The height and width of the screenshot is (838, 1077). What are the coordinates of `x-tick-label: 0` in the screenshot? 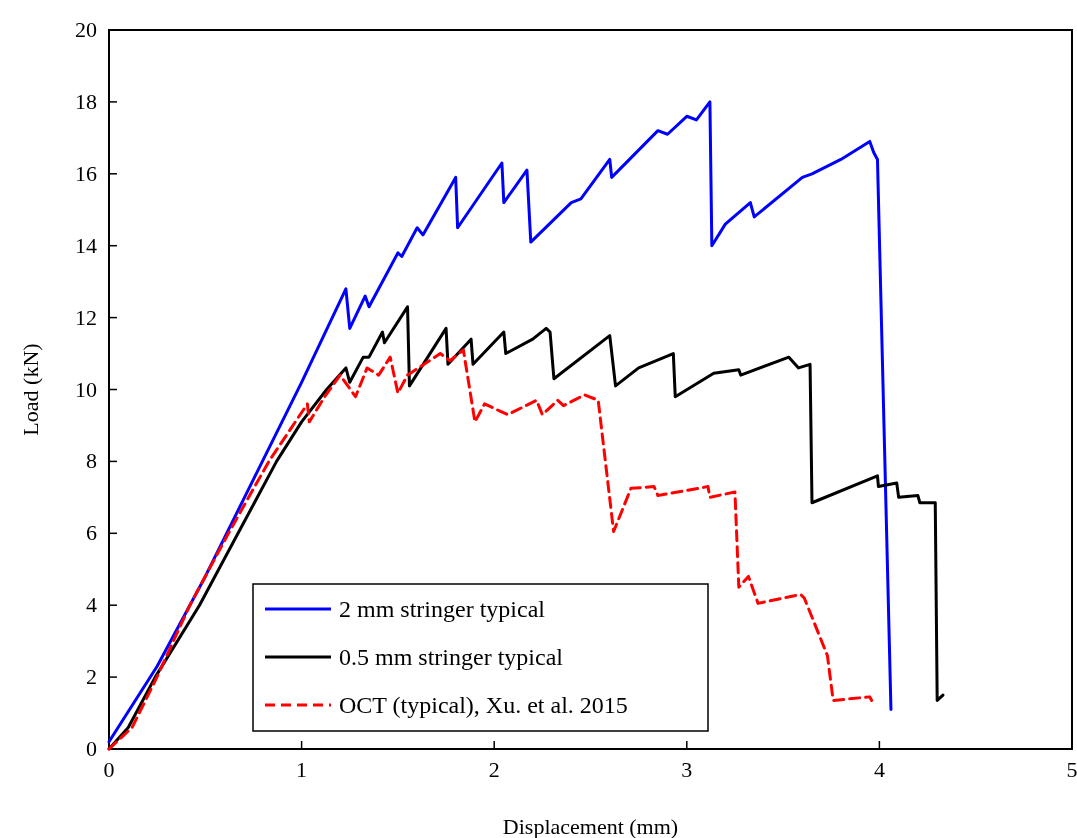 It's located at (109, 769).